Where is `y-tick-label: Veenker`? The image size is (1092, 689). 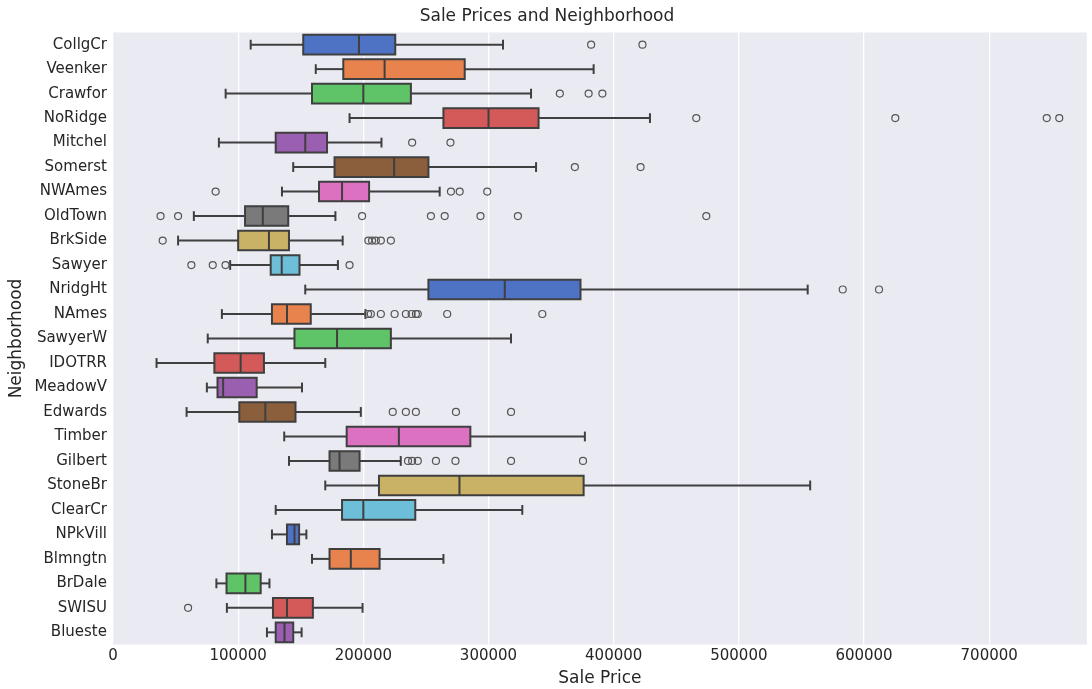
y-tick-label: Veenker is located at coordinates (77, 68).